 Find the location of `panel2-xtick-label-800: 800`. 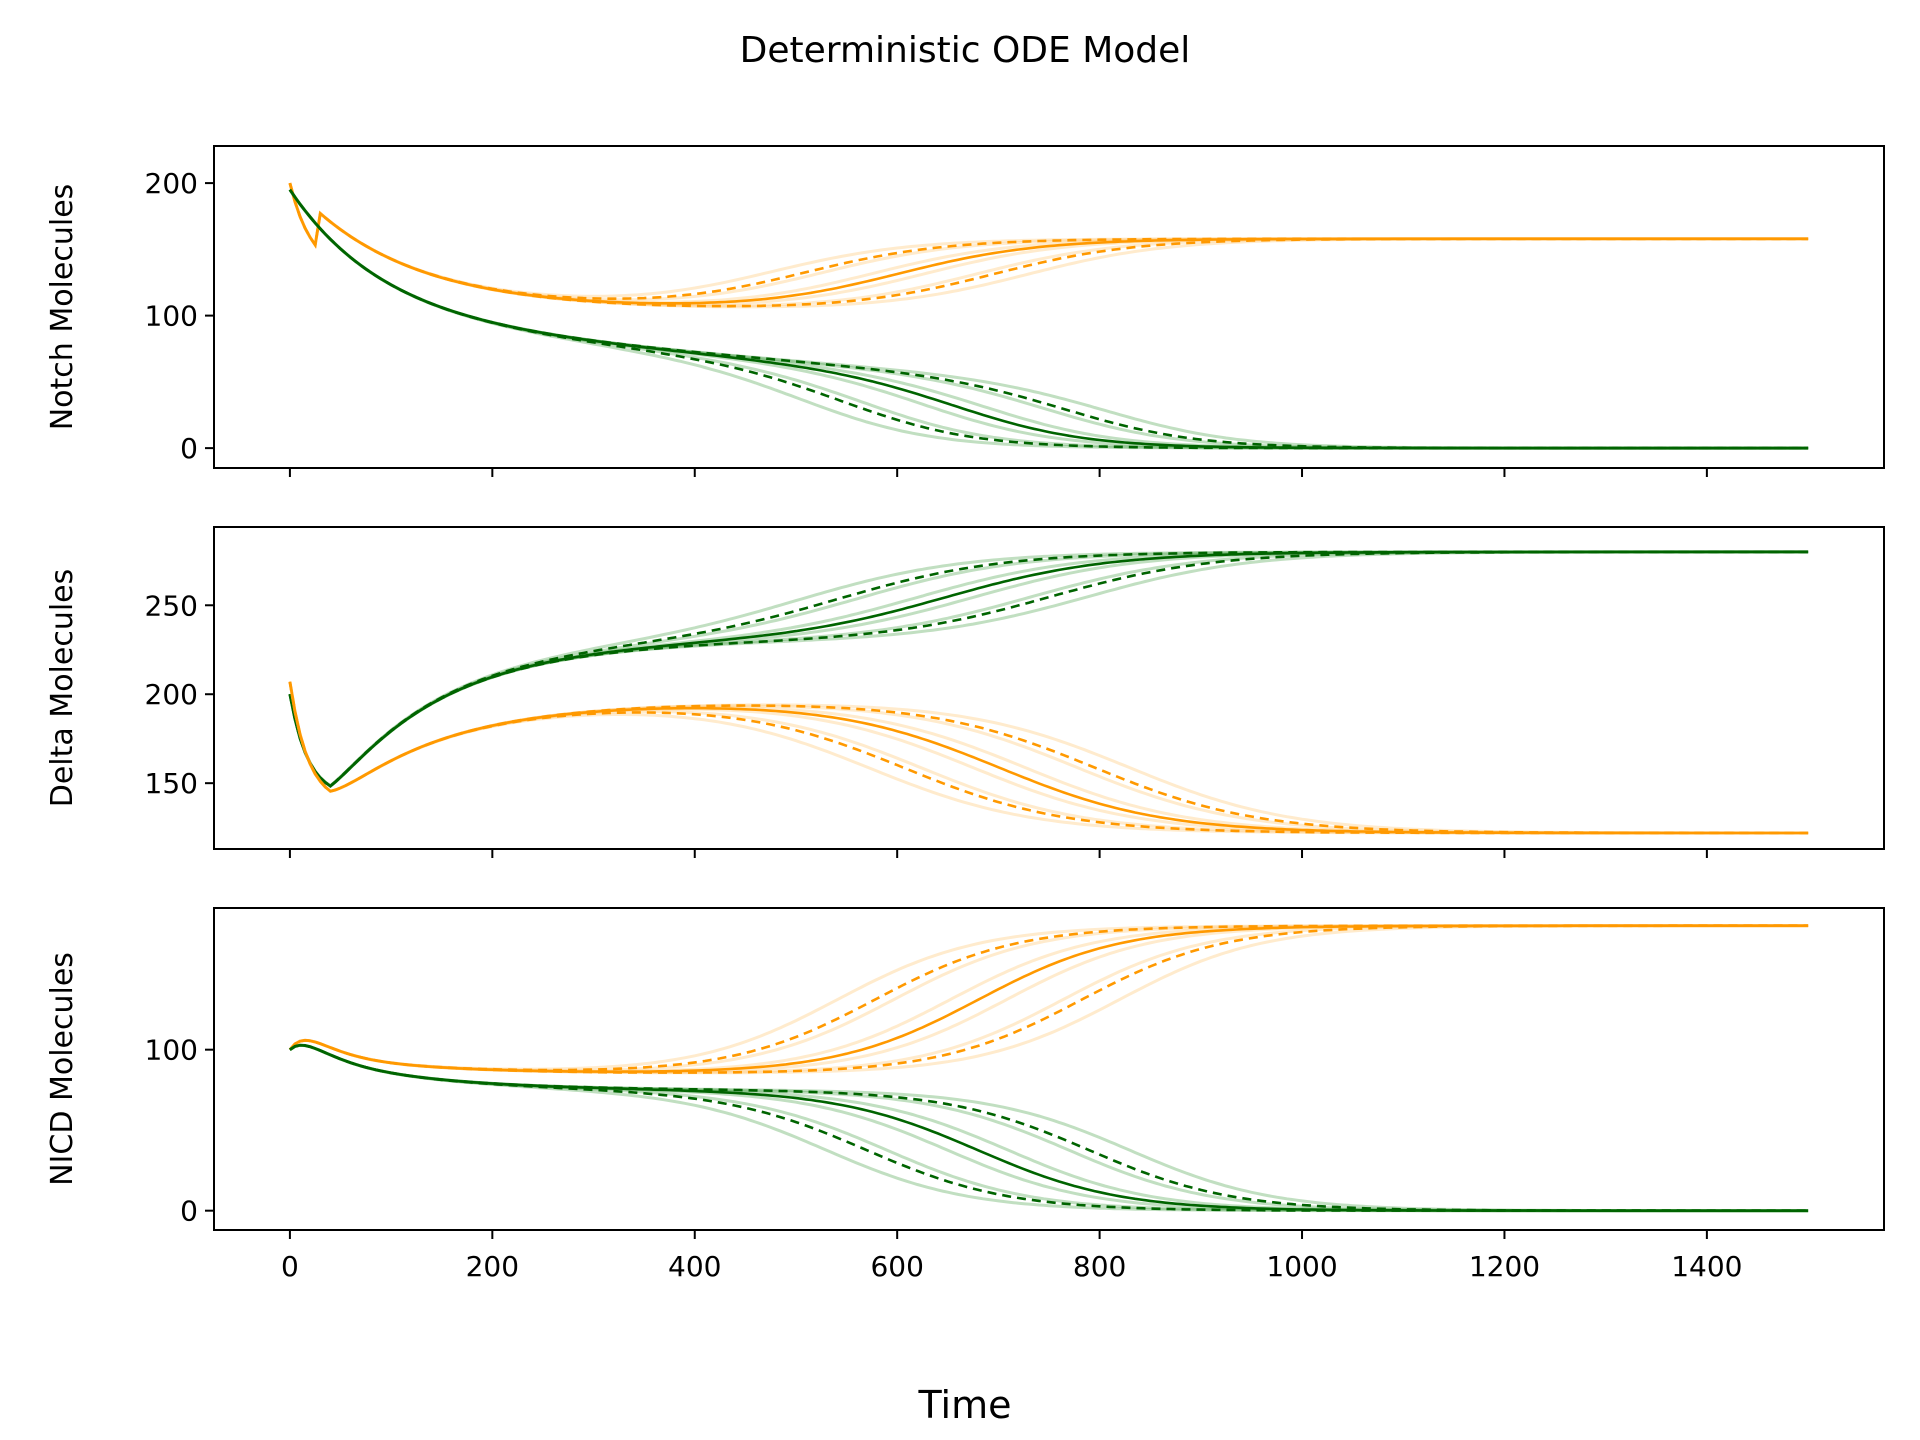

panel2-xtick-label-800: 800 is located at coordinates (1099, 1266).